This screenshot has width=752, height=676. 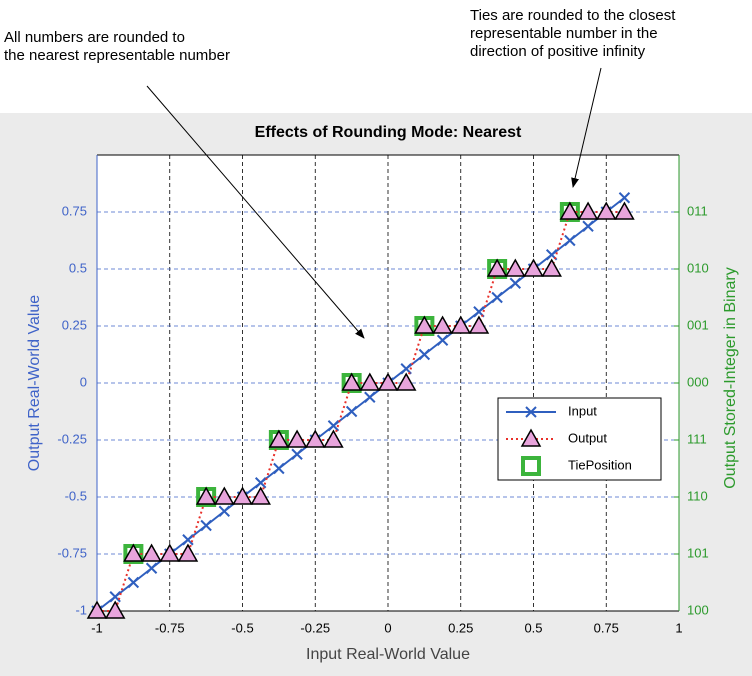 I want to click on x-tick-label: 0.25, so click(x=460, y=627).